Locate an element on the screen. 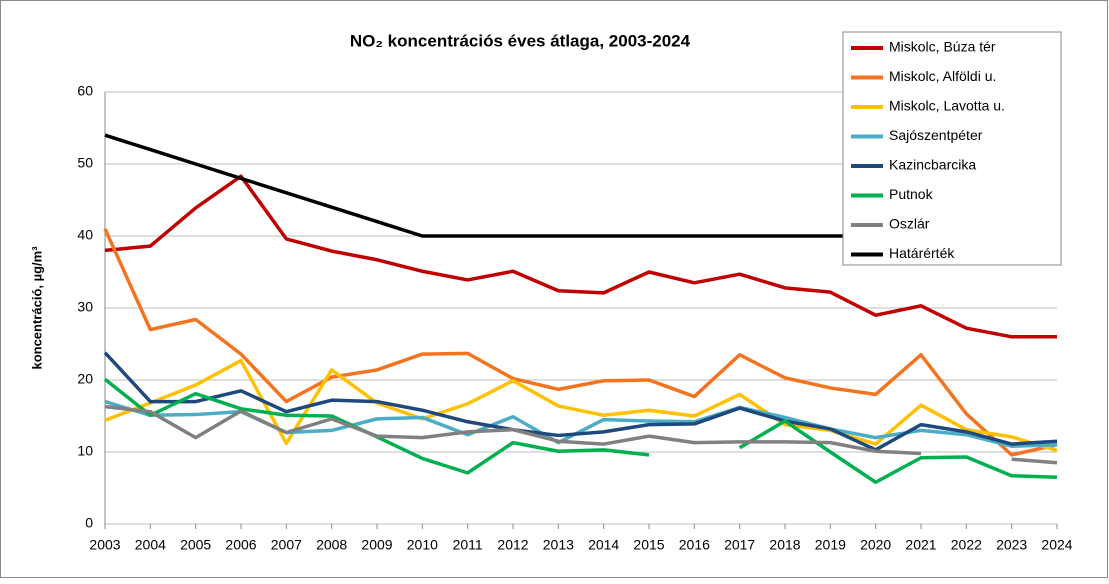  x-tick-label: 2017 is located at coordinates (739, 545).